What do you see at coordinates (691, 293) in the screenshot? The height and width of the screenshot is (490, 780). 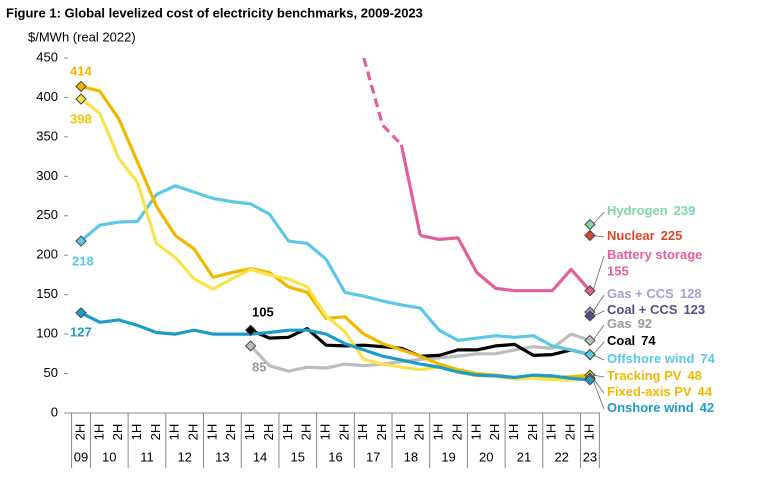 I see `end-value: 128` at bounding box center [691, 293].